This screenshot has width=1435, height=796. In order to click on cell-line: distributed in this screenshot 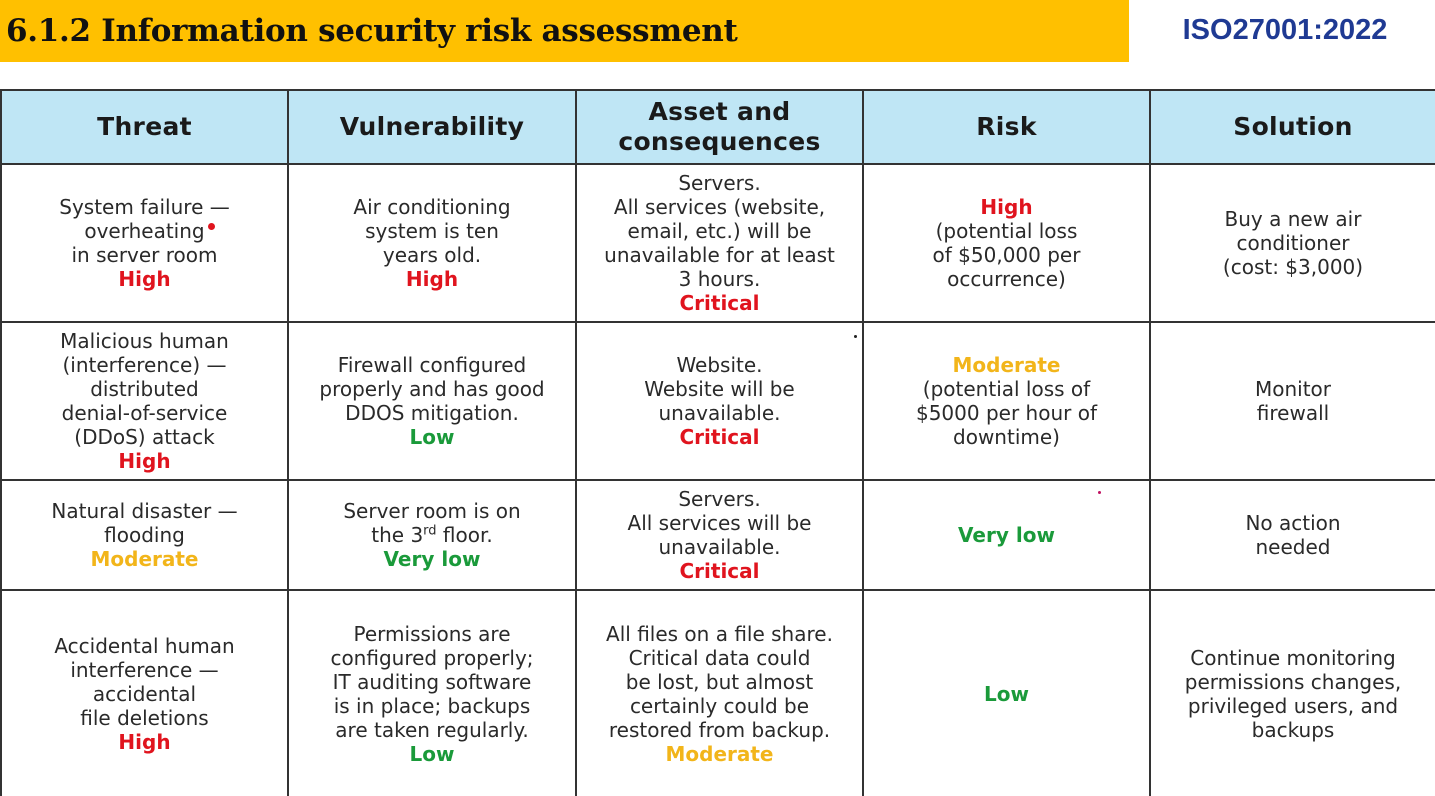, I will do `click(144, 389)`.